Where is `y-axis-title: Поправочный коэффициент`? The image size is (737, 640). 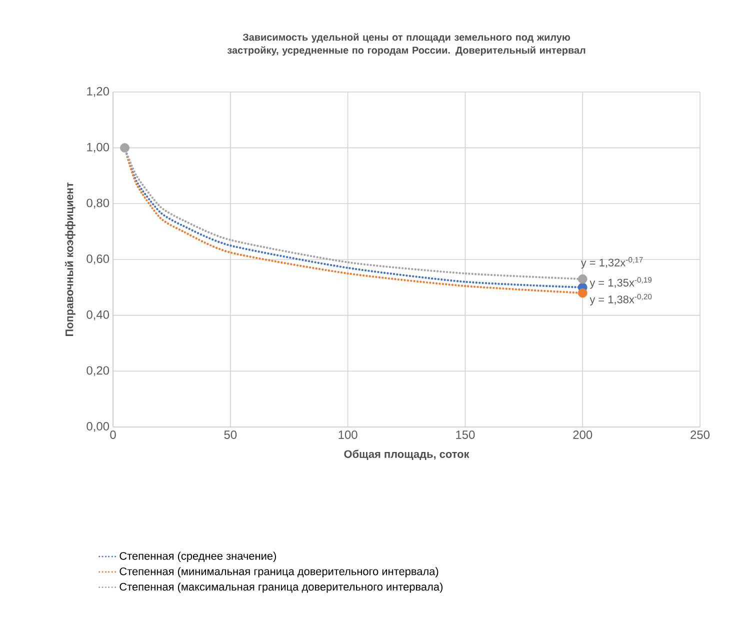
y-axis-title: Поправочный коэффициент is located at coordinates (70, 259).